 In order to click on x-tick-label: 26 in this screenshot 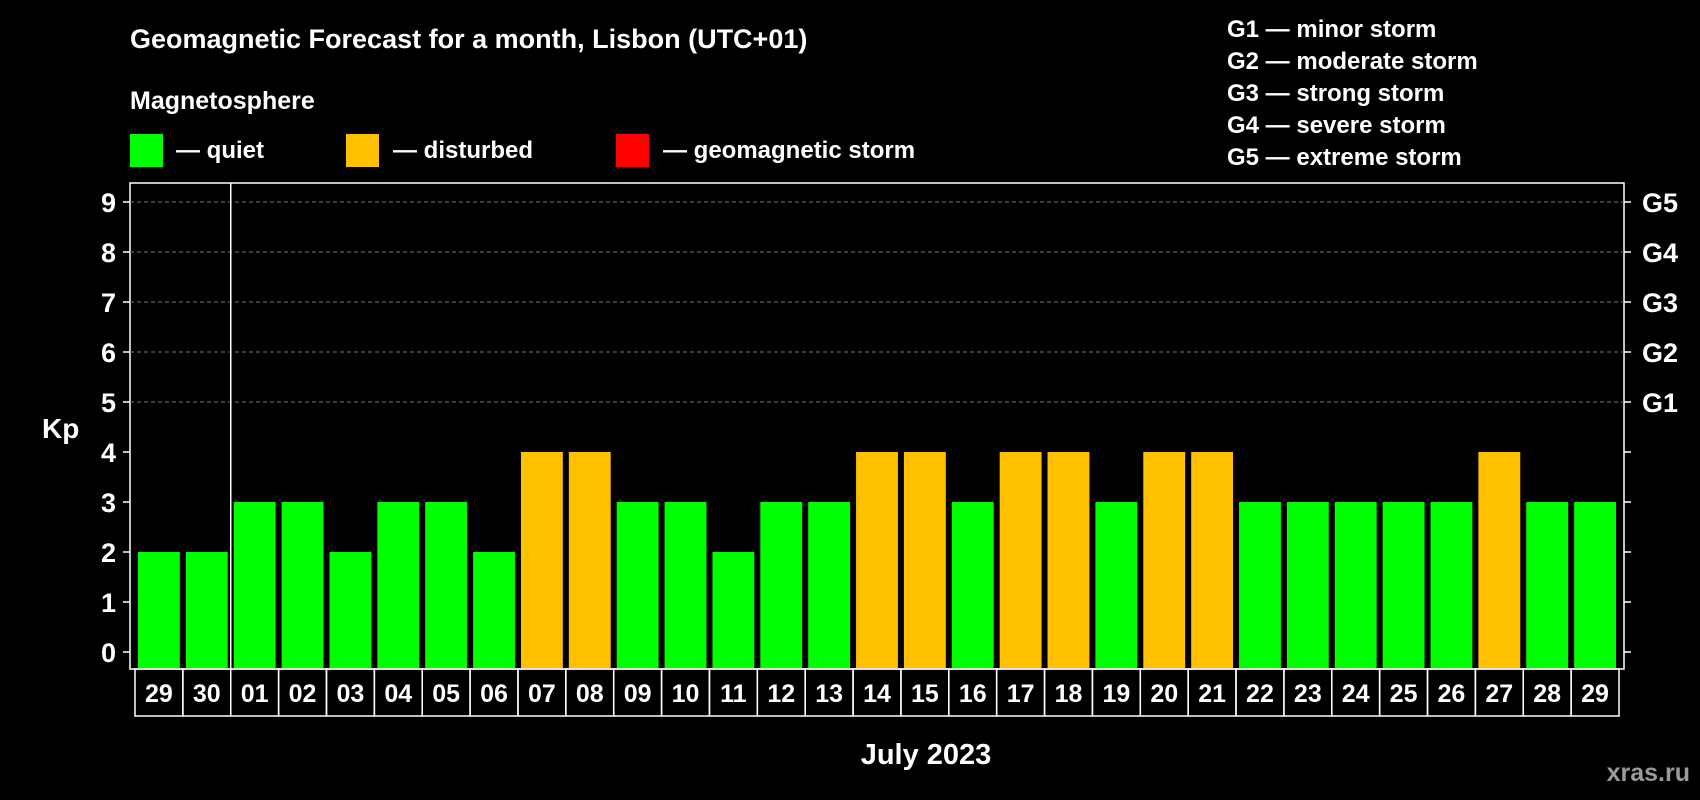, I will do `click(1452, 694)`.